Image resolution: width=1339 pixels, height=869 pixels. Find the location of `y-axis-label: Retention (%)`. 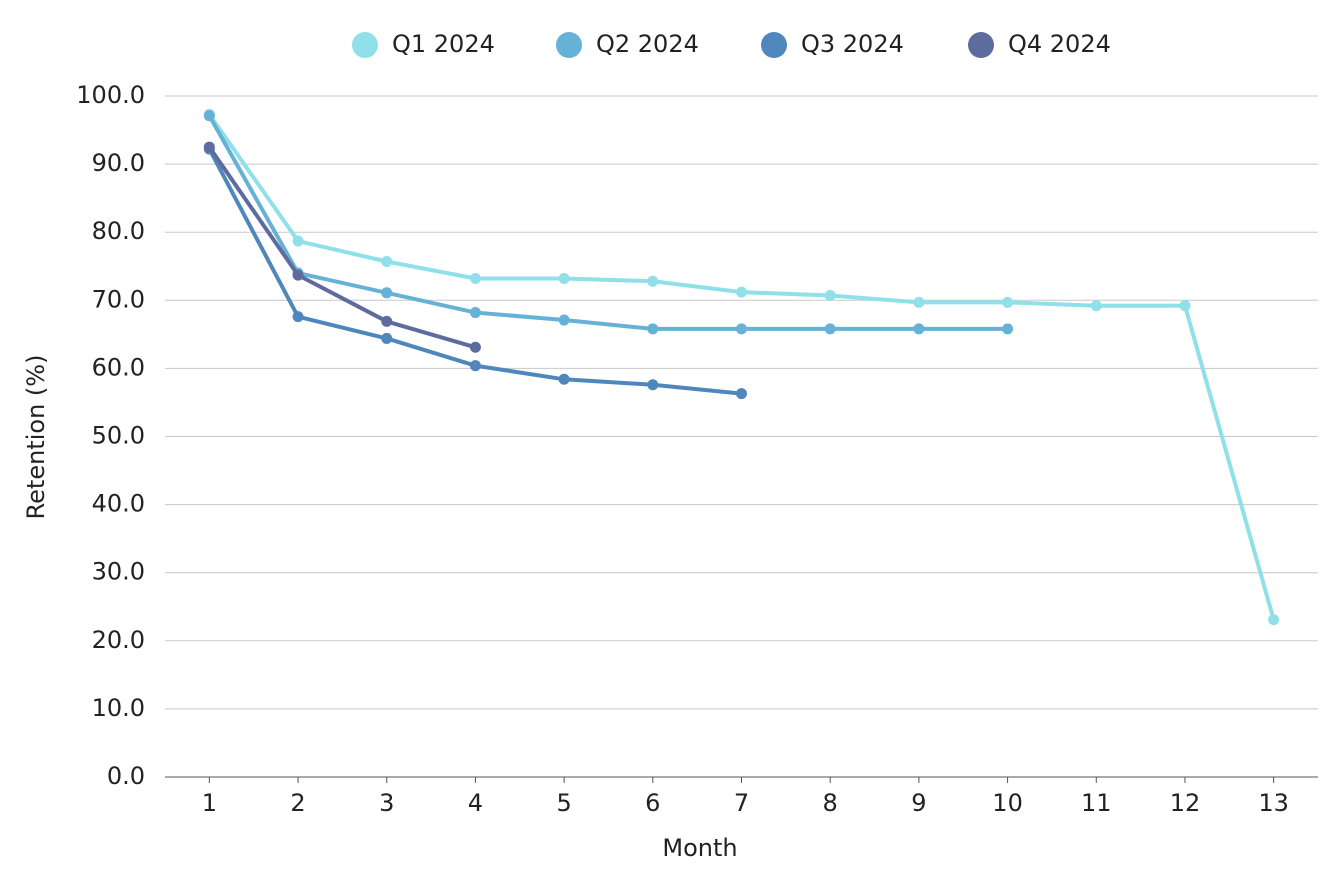

y-axis-label: Retention (%) is located at coordinates (36, 437).